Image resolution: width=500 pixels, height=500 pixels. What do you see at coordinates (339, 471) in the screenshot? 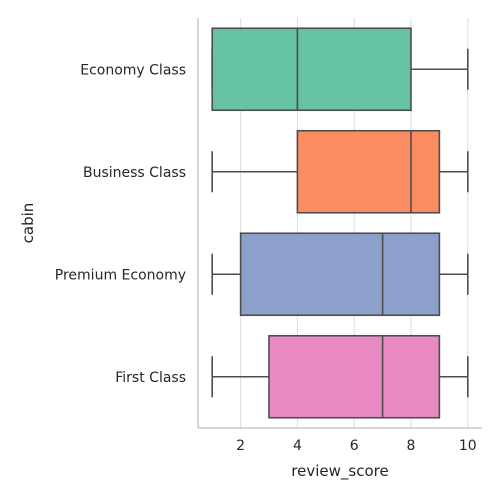
I see `x-axis-label: review_score` at bounding box center [339, 471].